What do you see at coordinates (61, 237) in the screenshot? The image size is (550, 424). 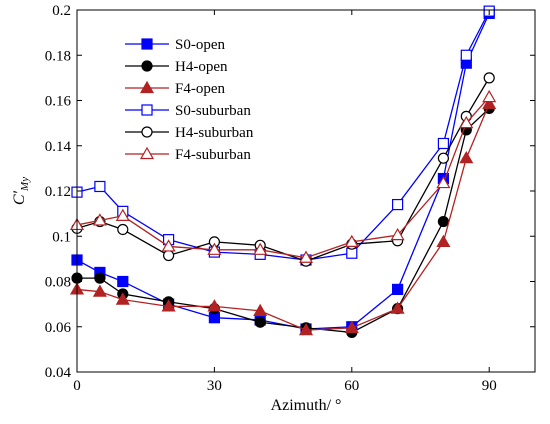 I see `y-tick-label: 0.1` at bounding box center [61, 237].